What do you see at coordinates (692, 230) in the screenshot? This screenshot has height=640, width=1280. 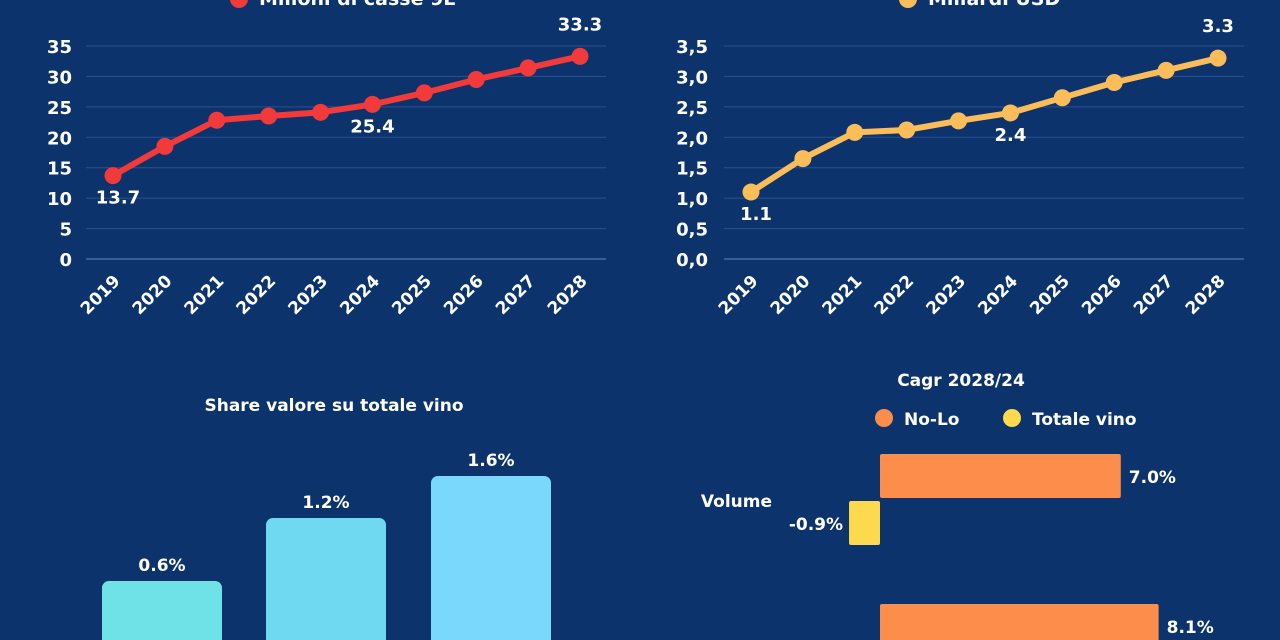 I see `y-tick-label: 0,5` at bounding box center [692, 230].